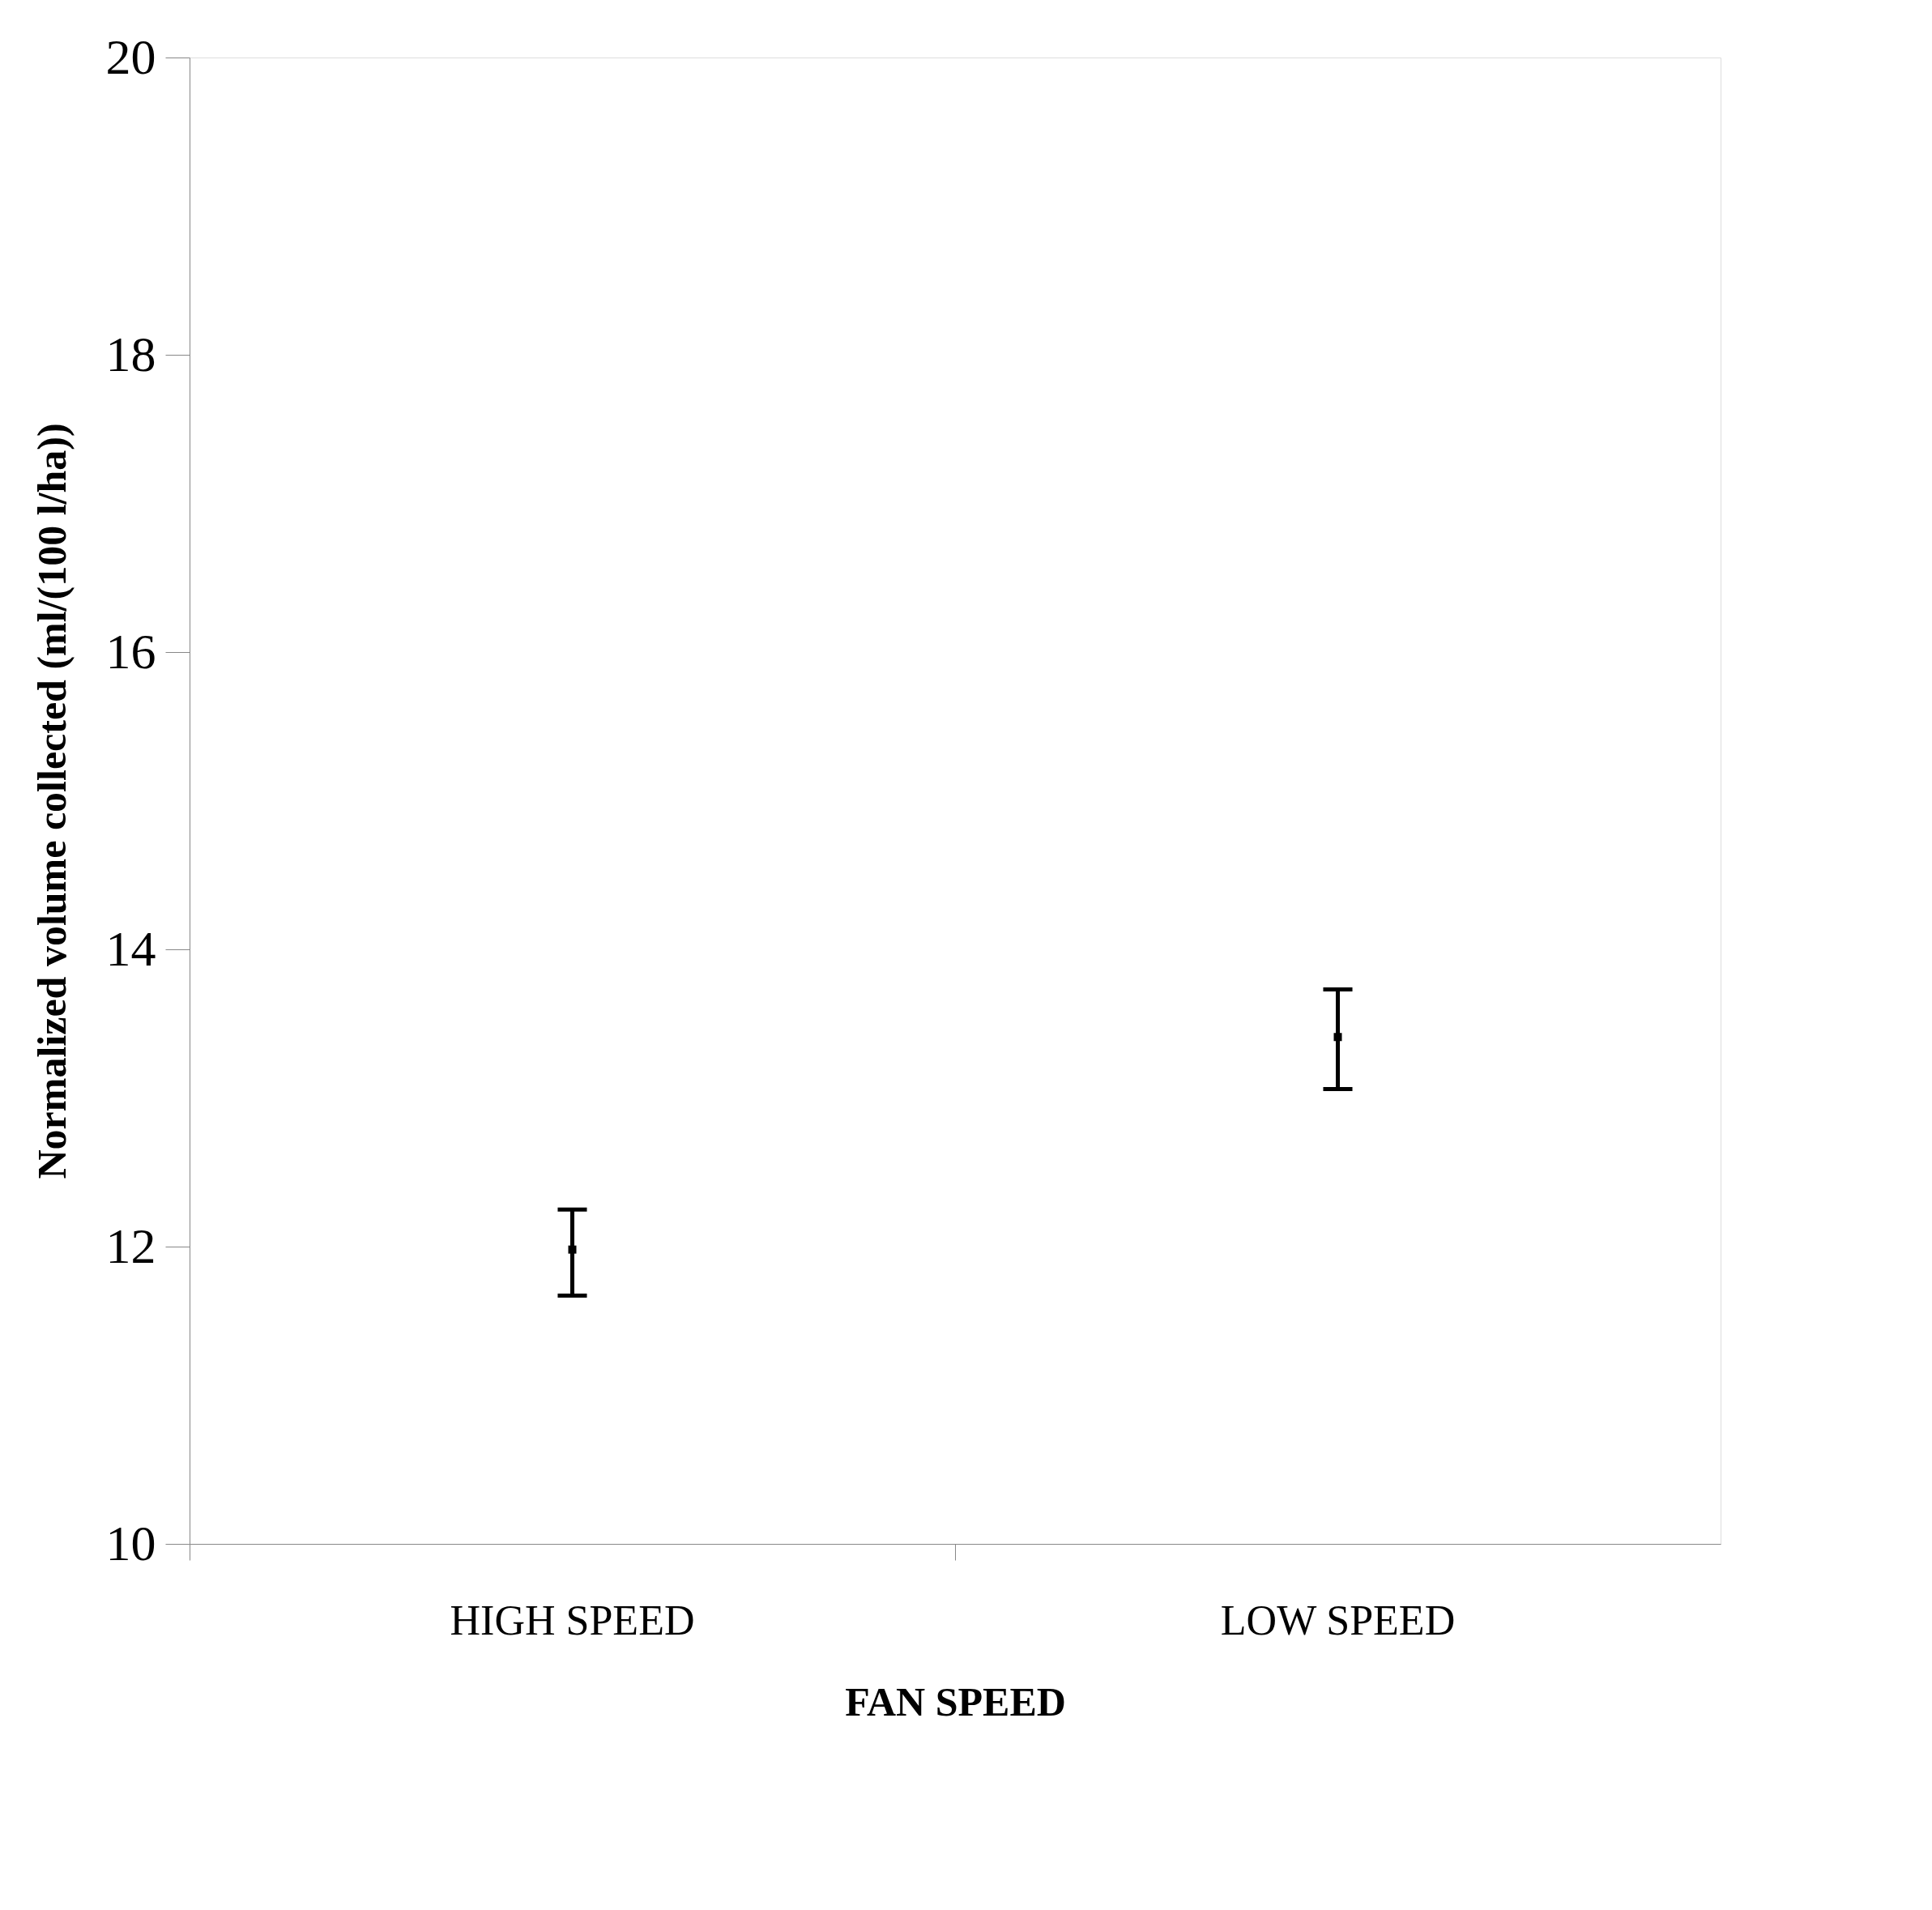 Image resolution: width=1932 pixels, height=1910 pixels. What do you see at coordinates (130, 56) in the screenshot?
I see `y-tick-label: 20` at bounding box center [130, 56].